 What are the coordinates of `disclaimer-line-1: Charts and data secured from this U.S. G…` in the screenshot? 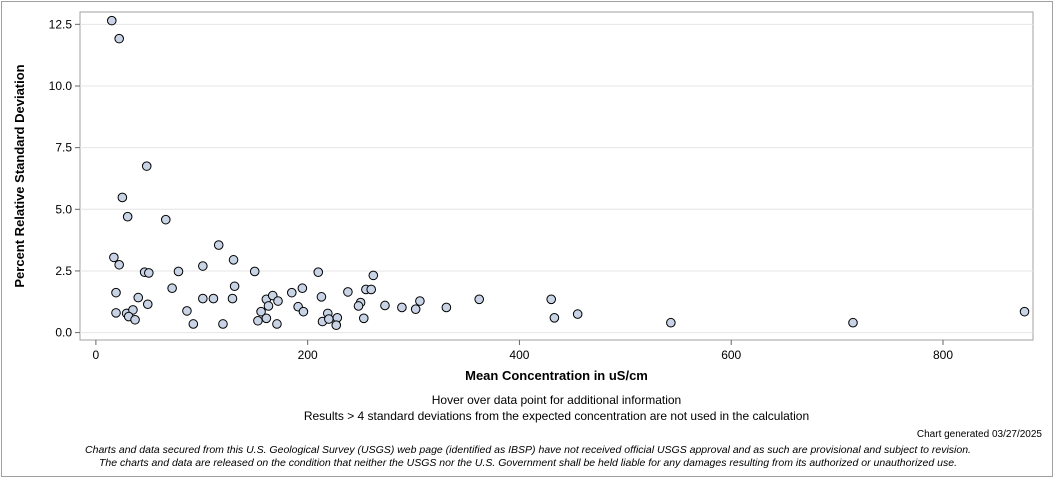 It's located at (528, 450).